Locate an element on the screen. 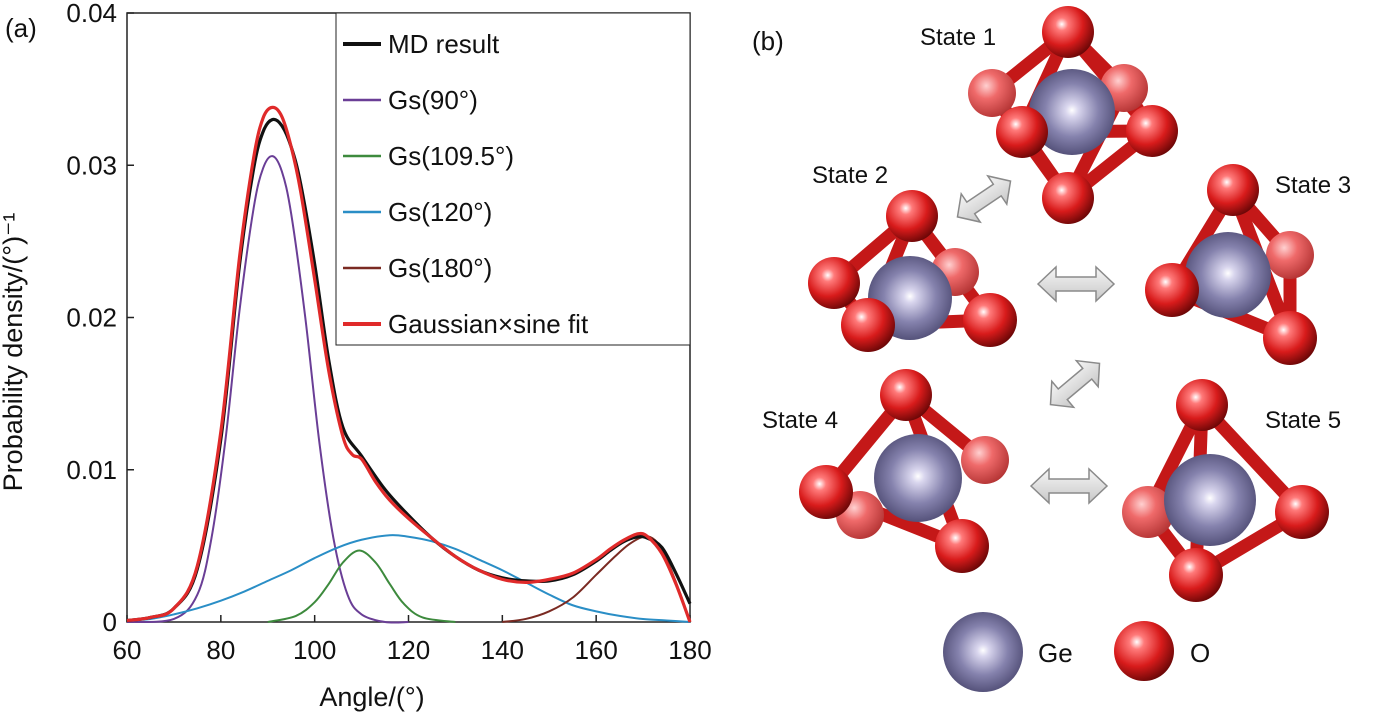 The height and width of the screenshot is (717, 1373). state-3-label: State 3 is located at coordinates (1313, 185).